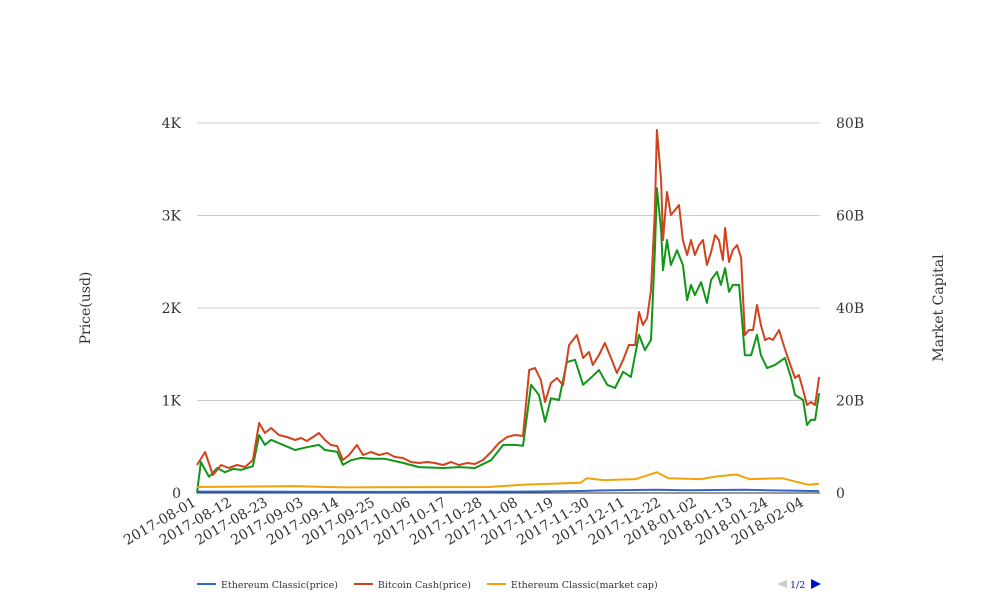 The image size is (1008, 616). I want to click on legend-pager: 1/2, so click(799, 585).